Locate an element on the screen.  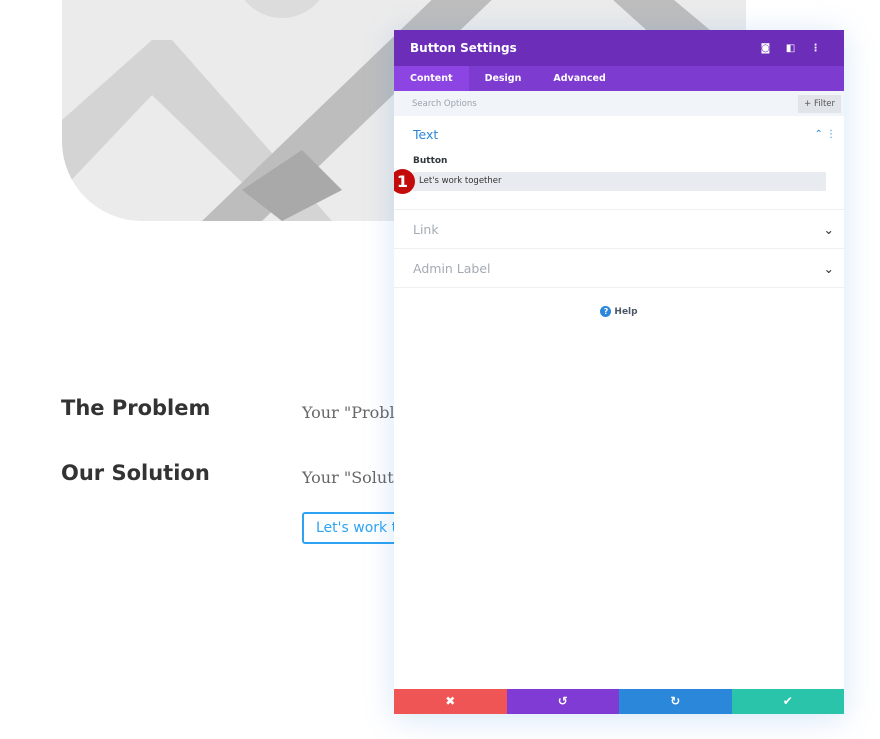
search-bar: Search Options + Filter is located at coordinates (619, 103).